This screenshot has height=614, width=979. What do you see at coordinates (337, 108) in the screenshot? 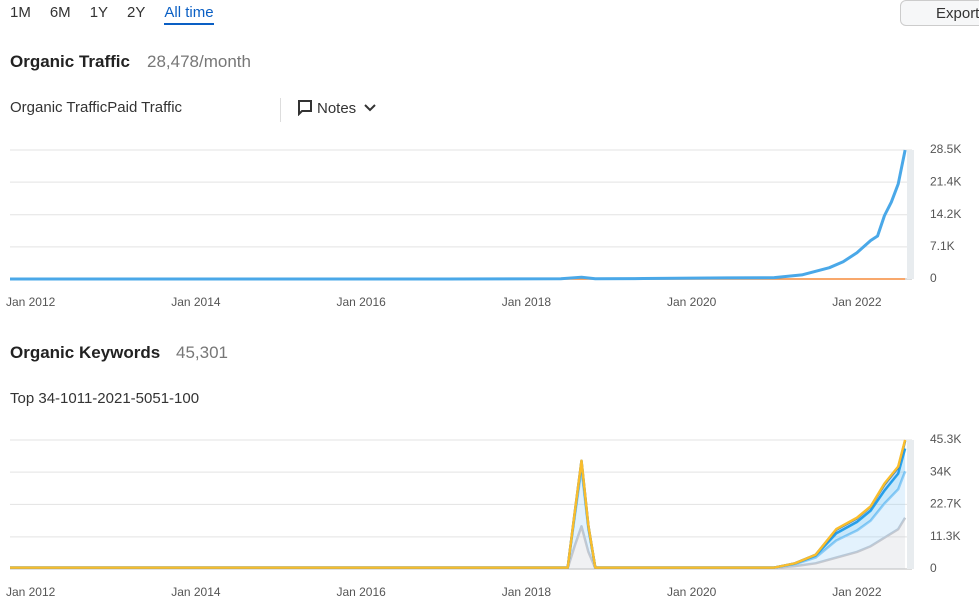
I see `notes-label: Notes` at bounding box center [337, 108].